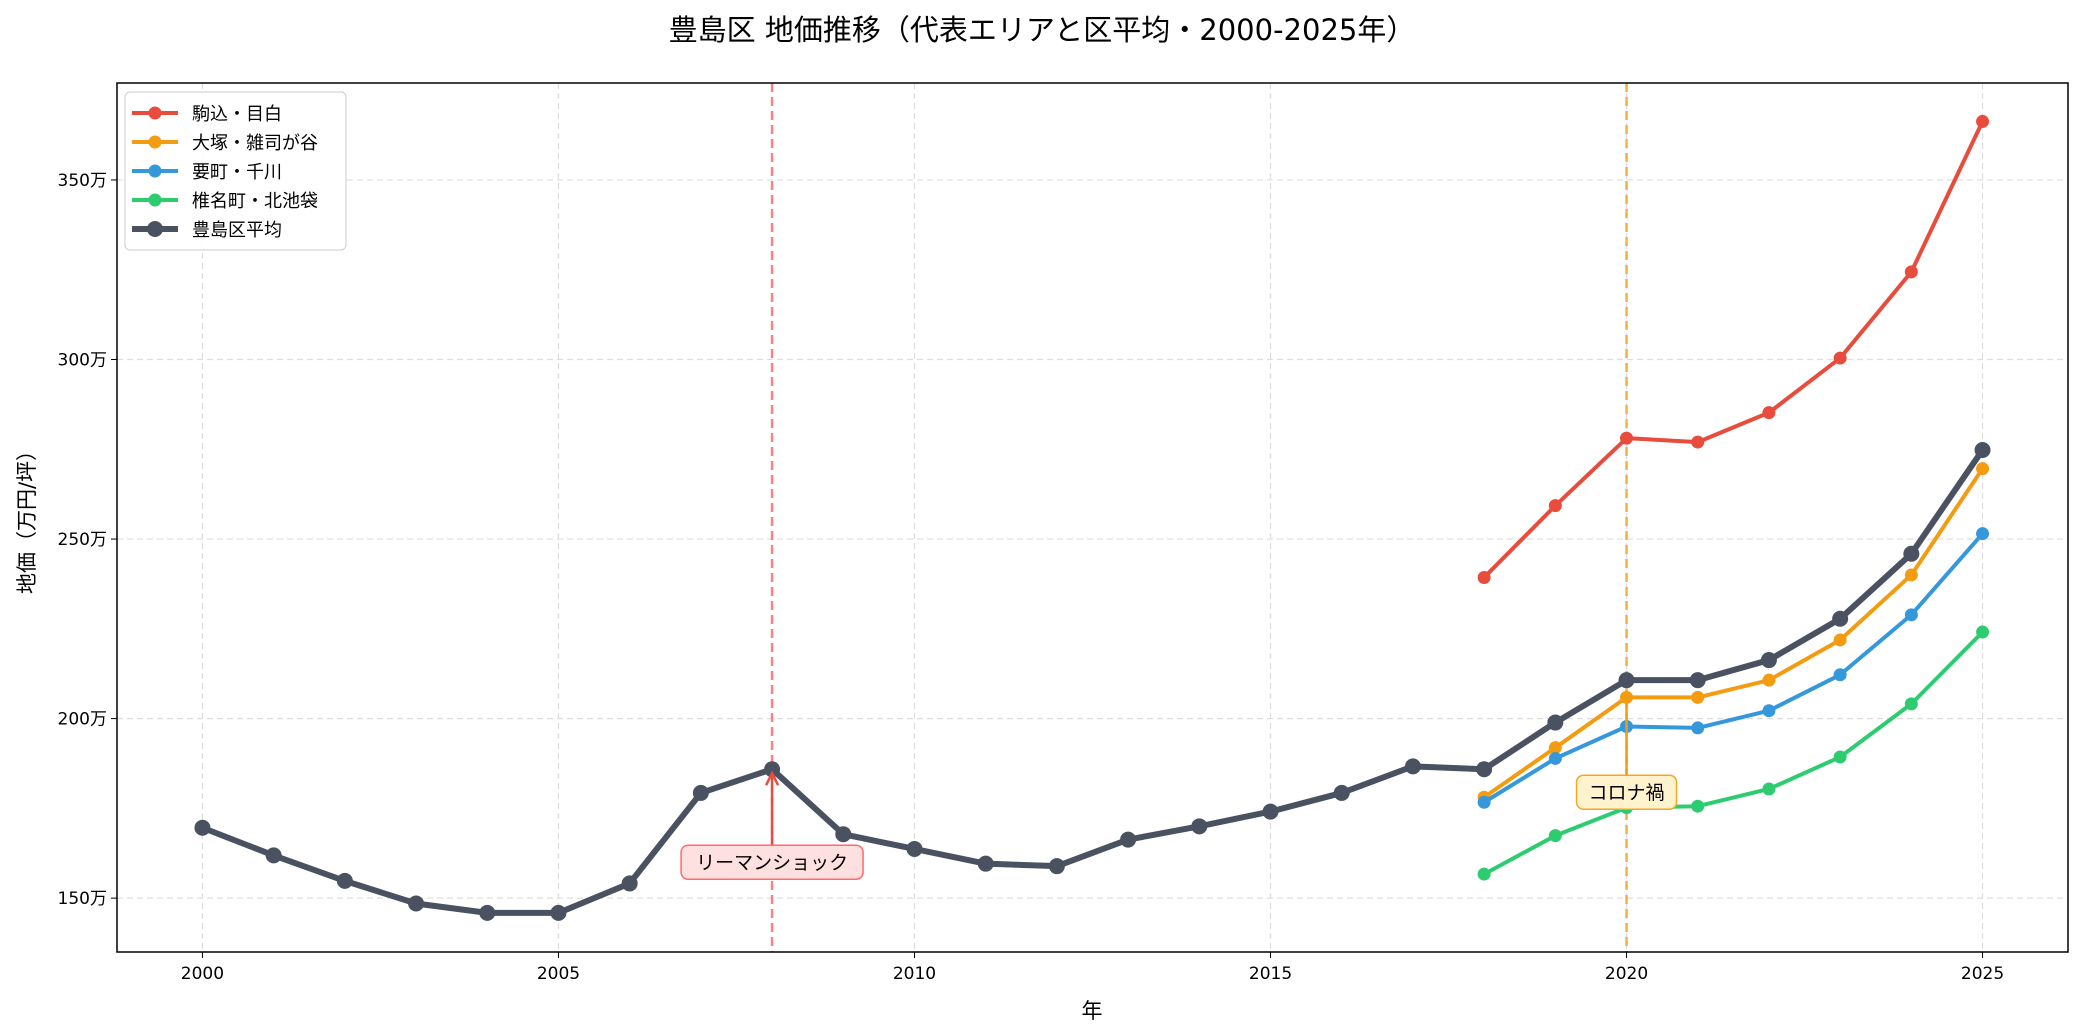  I want to click on y-axis-label: 地価（万円/坪）, so click(27, 517).